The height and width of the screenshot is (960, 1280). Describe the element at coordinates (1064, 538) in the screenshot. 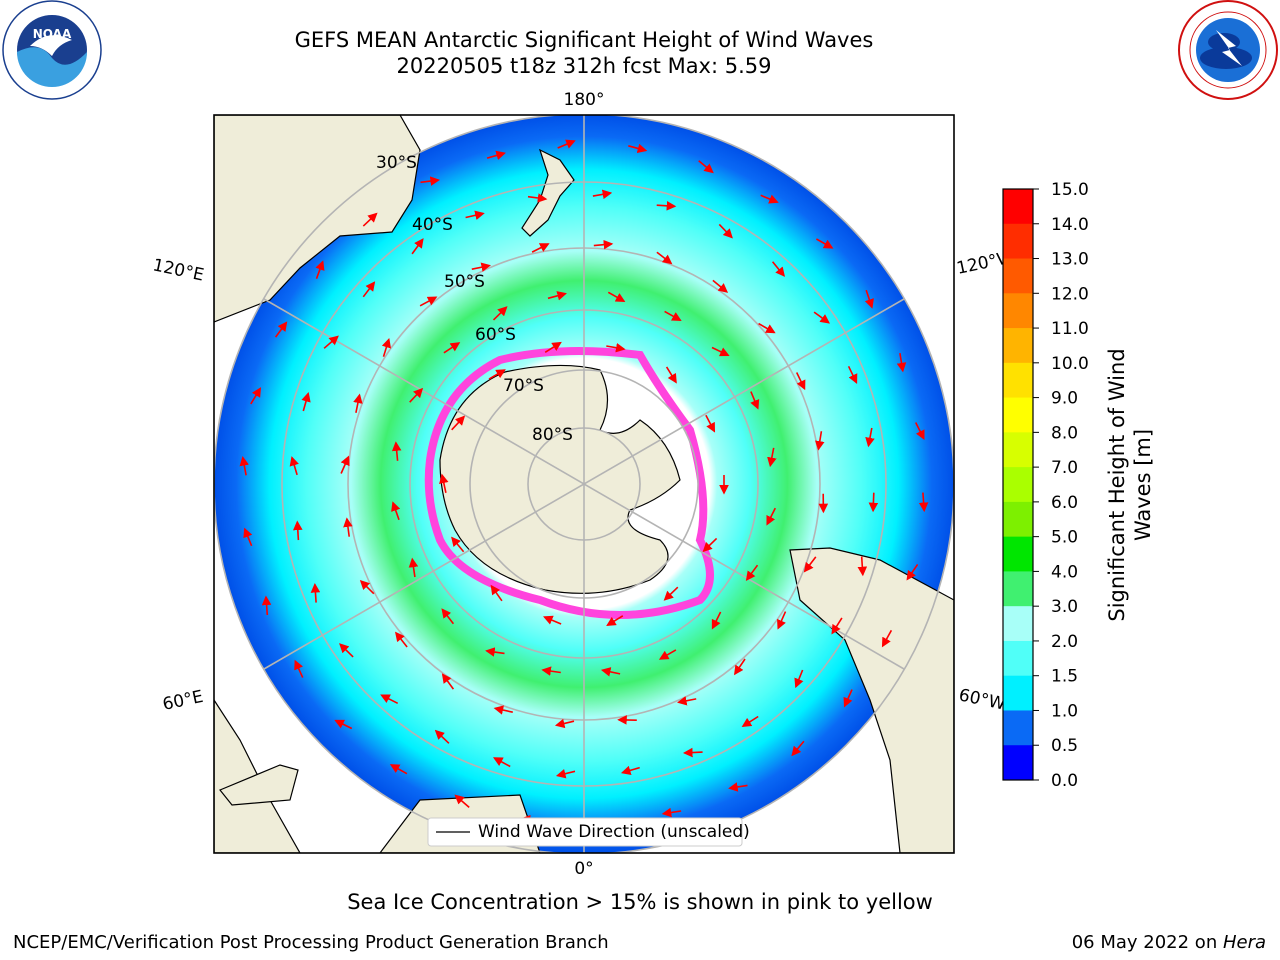

I see `colorbar-tick-label: 5.0` at that location.